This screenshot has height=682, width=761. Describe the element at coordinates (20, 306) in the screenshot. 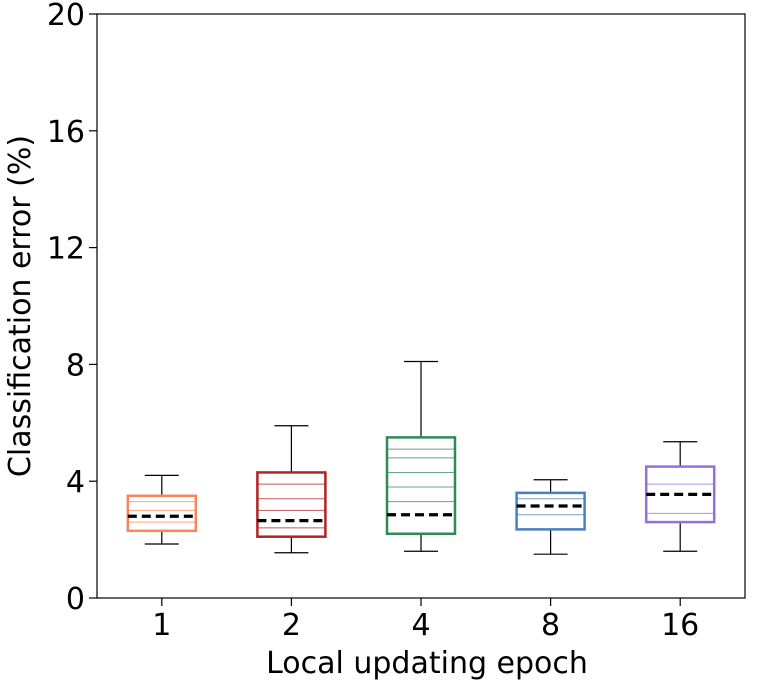

I see `y-axis-title: Classification error (%)` at that location.